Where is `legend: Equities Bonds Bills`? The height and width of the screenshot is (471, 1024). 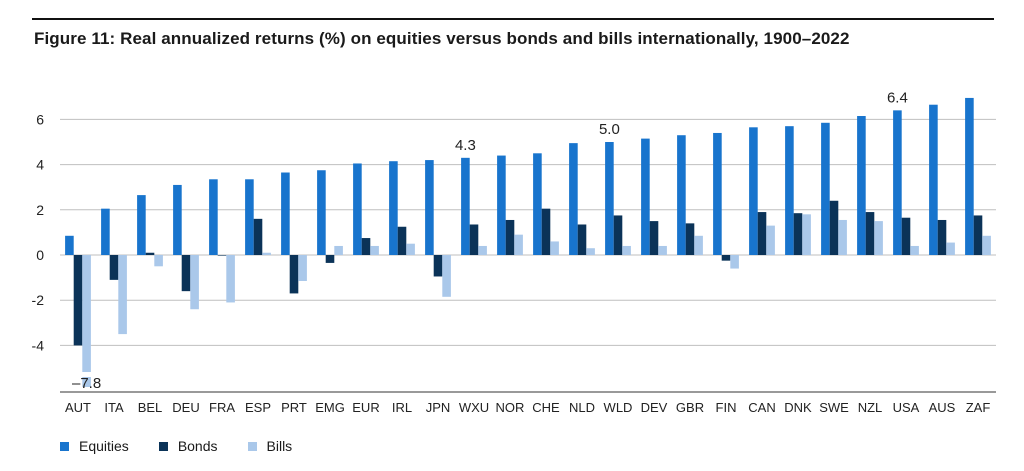 legend: Equities Bonds Bills is located at coordinates (191, 446).